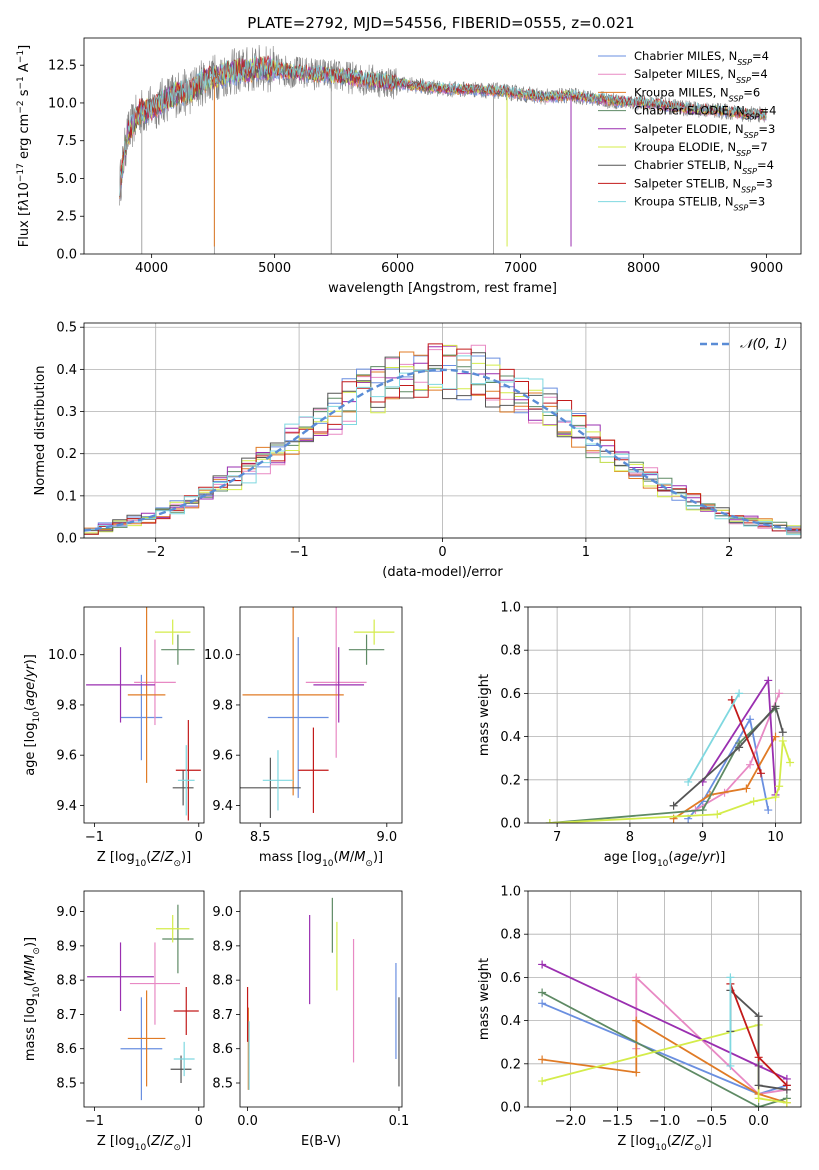 This screenshot has width=819, height=1170. I want to click on x-tick-label: 8.5, so click(260, 837).